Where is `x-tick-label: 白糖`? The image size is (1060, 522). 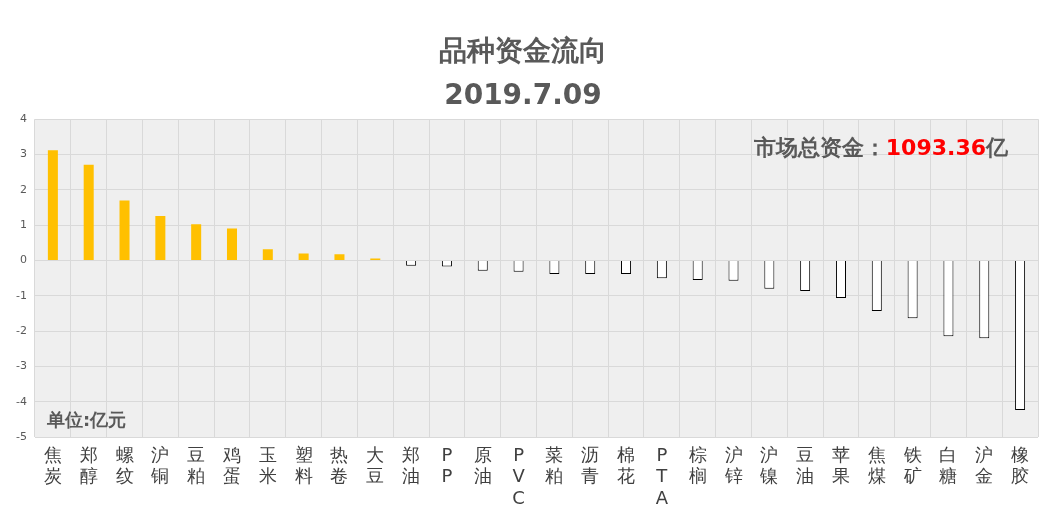 x-tick-label: 白糖 is located at coordinates (948, 465).